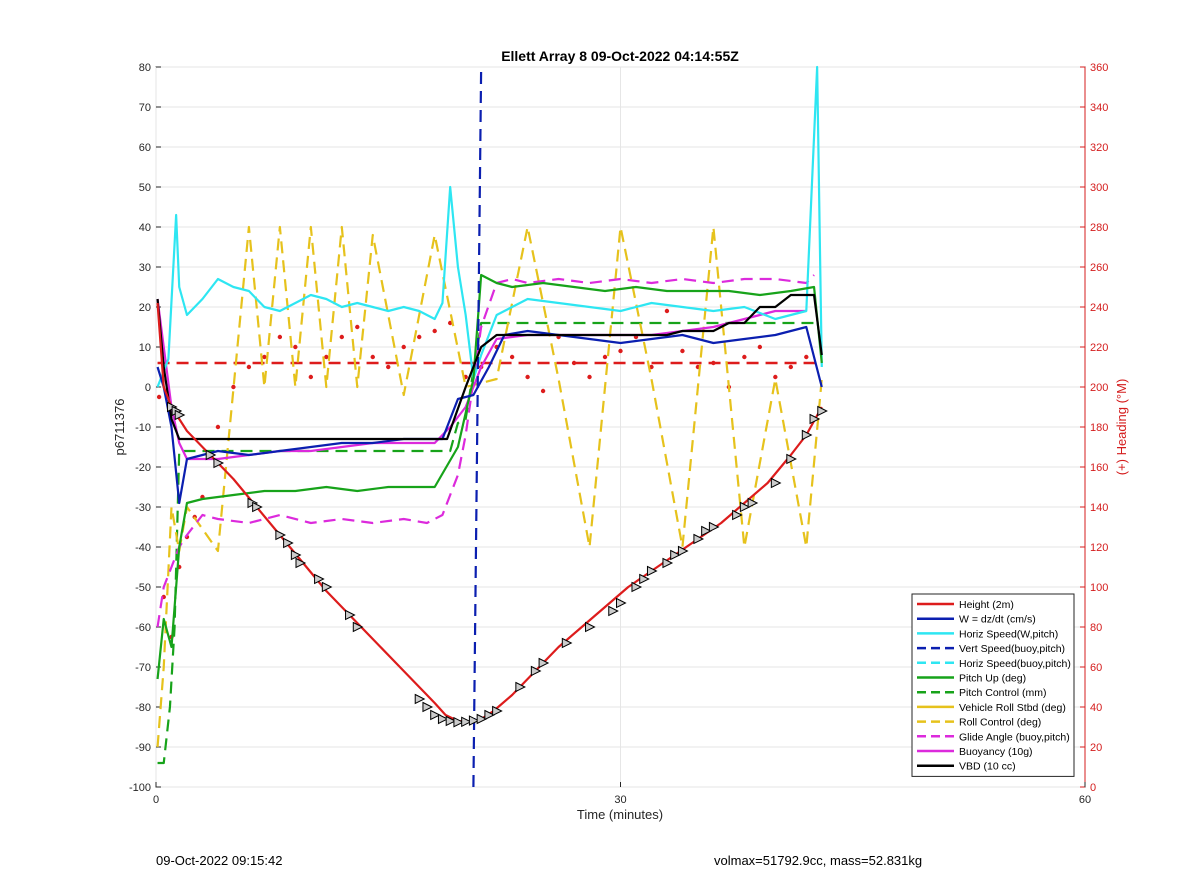 The width and height of the screenshot is (1200, 885). What do you see at coordinates (143, 548) in the screenshot?
I see `y-tick-label: -40` at bounding box center [143, 548].